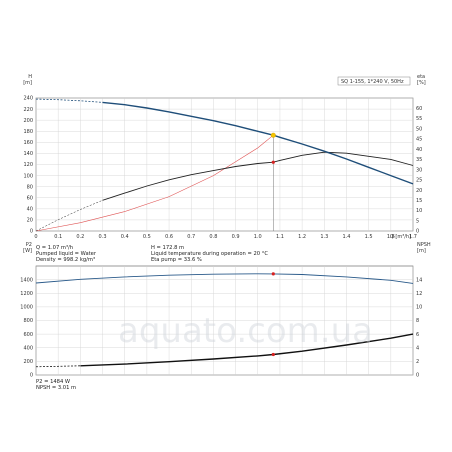 The image size is (452, 452). I want to click on top-xtick: 1.6, so click(391, 237).